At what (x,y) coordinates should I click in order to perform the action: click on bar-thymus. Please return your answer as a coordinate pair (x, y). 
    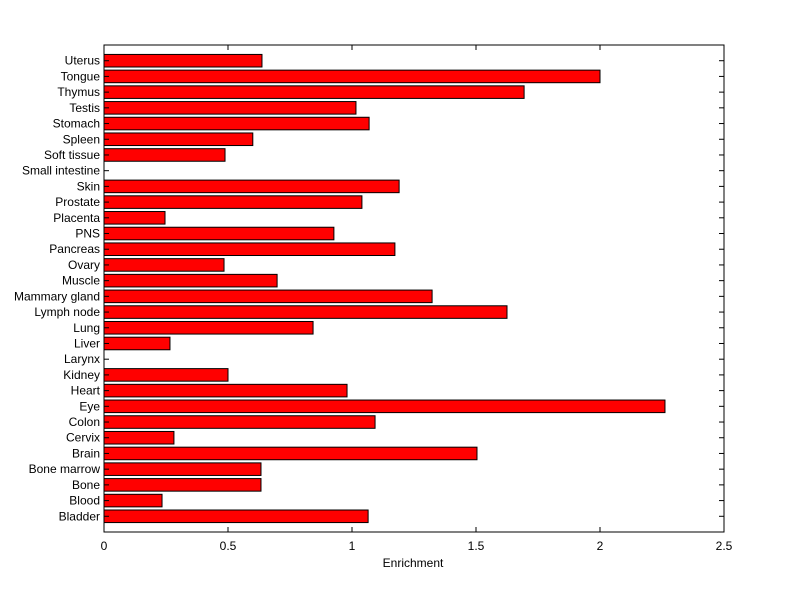
    Looking at the image, I should click on (314, 92).